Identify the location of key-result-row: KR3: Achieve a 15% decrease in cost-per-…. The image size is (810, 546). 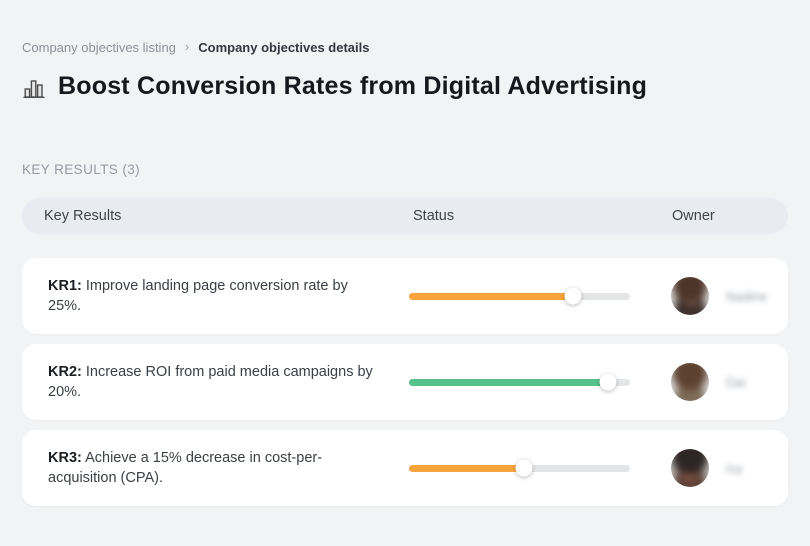
(405, 468).